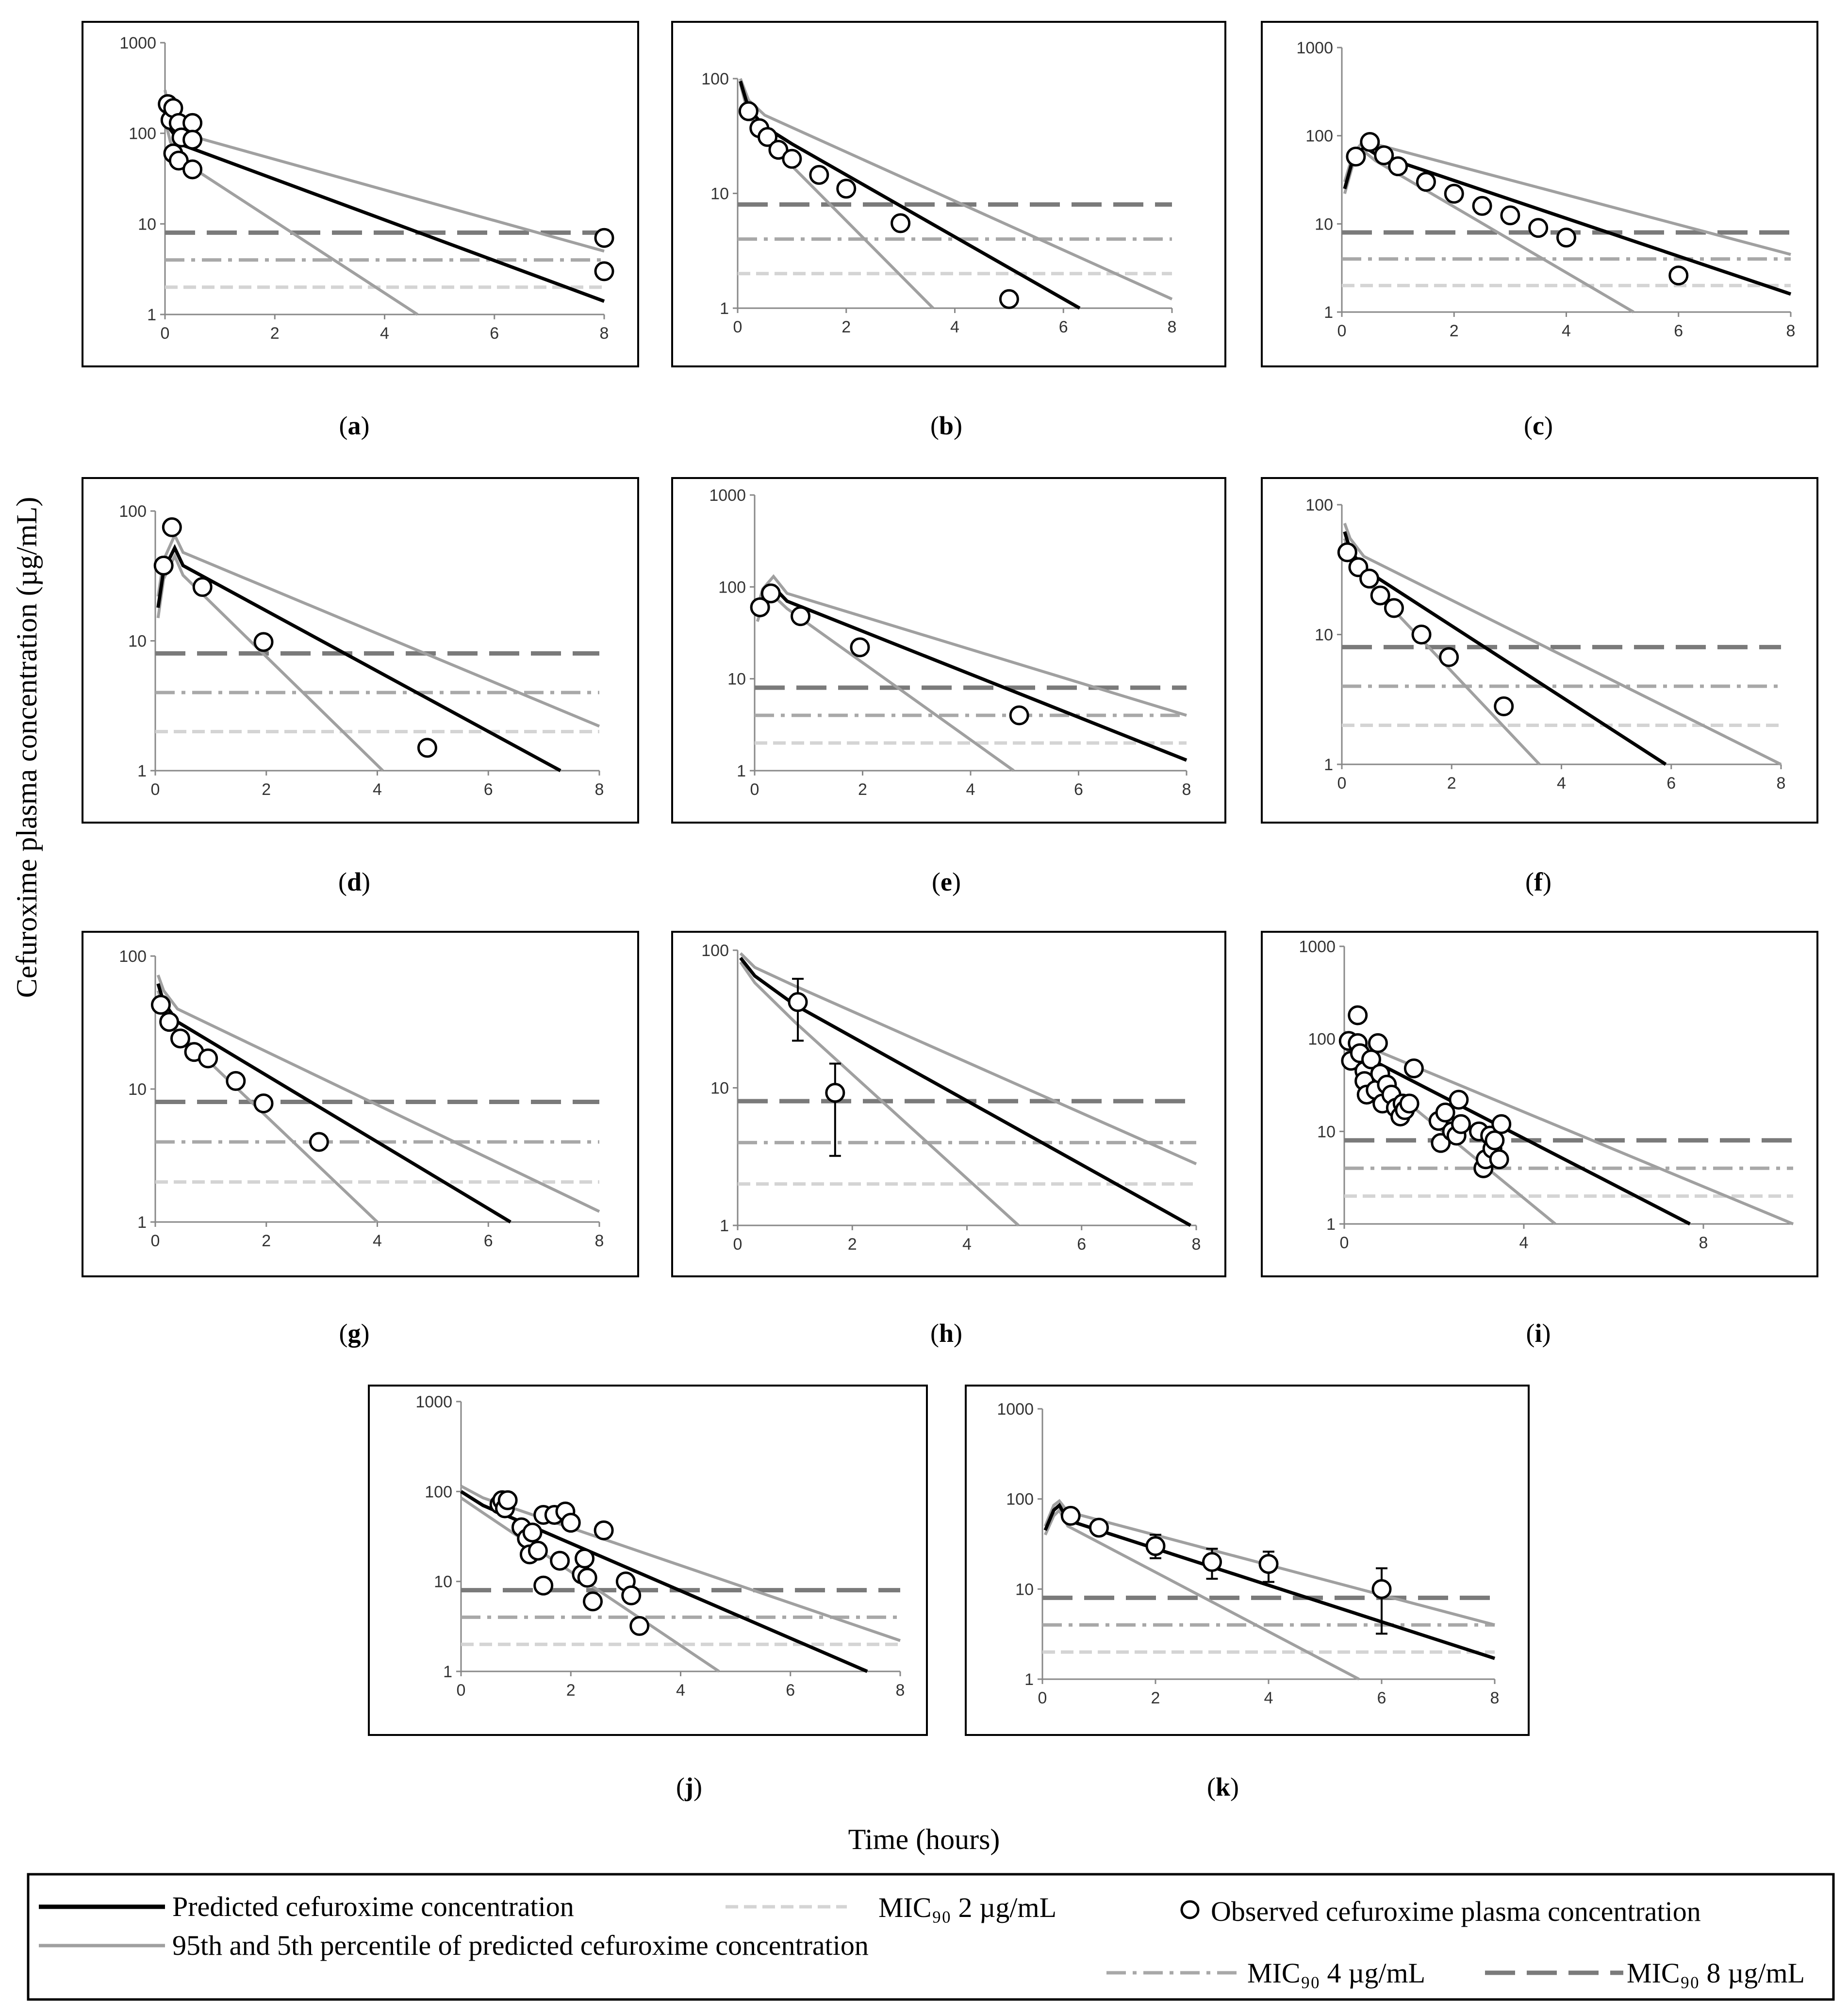 The image size is (1848, 2015). I want to click on y-tick-label: 1000, so click(1317, 947).